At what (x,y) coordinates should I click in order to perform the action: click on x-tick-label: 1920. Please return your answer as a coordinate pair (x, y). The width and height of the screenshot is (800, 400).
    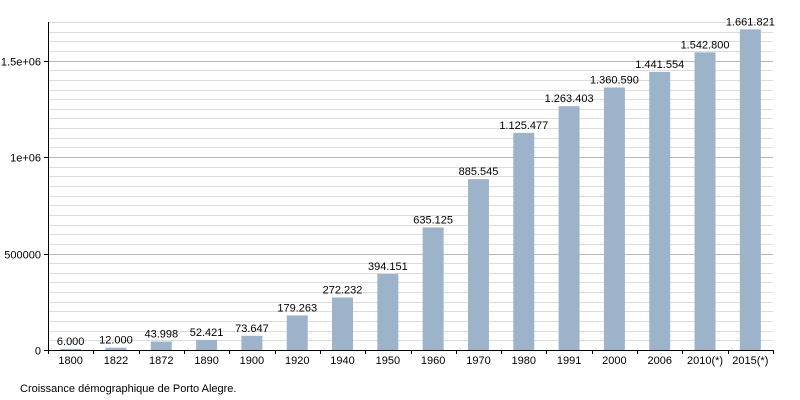
    Looking at the image, I should click on (297, 361).